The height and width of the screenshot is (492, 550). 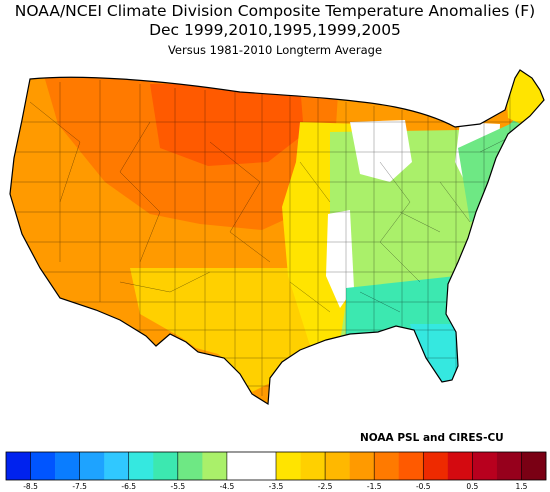 What do you see at coordinates (79, 486) in the screenshot?
I see `colorbar-tick-label: -7.5` at bounding box center [79, 486].